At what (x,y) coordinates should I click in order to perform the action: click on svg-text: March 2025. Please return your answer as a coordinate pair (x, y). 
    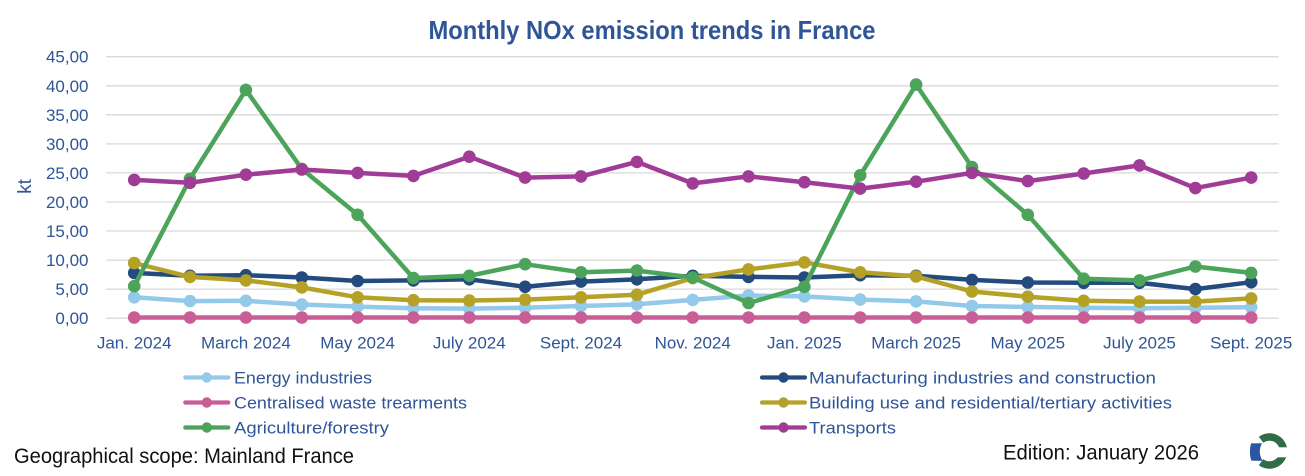
    Looking at the image, I should click on (916, 343).